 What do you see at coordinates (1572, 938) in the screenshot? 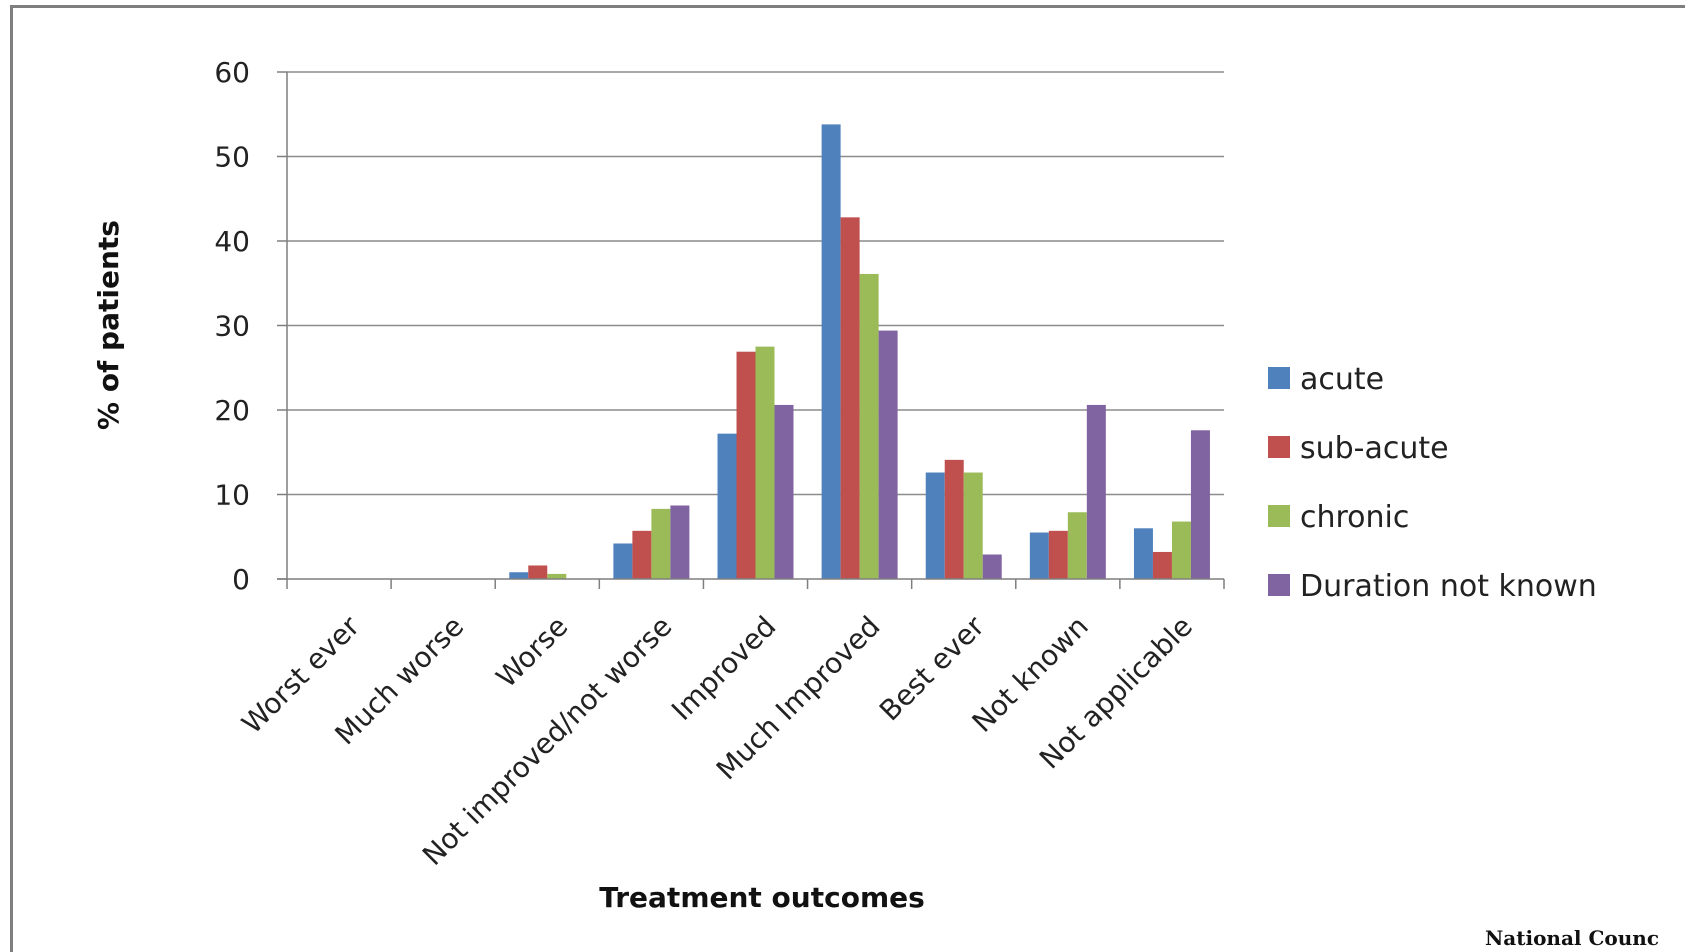
I see `footer-text: National Counc` at bounding box center [1572, 938].